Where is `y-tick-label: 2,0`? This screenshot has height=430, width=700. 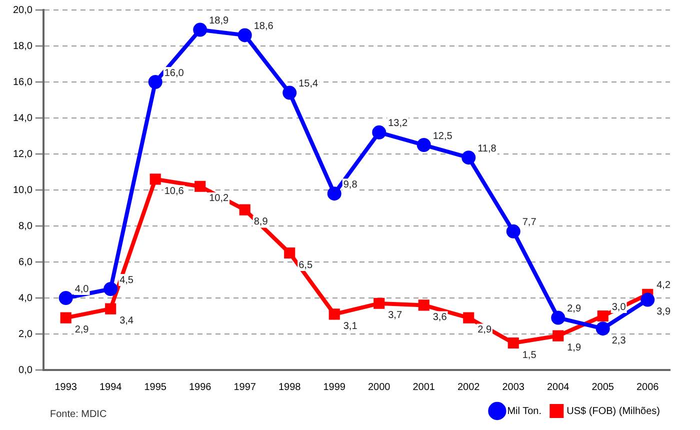 y-tick-label: 2,0 is located at coordinates (25, 334).